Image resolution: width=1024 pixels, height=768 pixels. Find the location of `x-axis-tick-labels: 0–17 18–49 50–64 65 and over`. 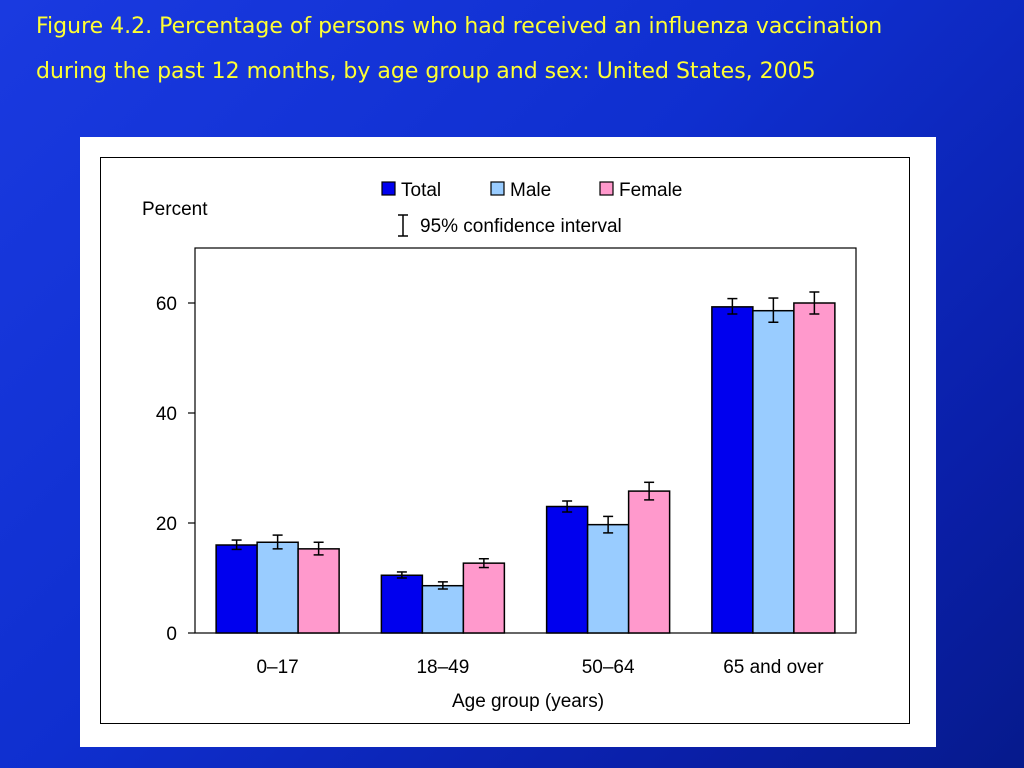

x-axis-tick-labels: 0–17 18–49 50–64 65 and over is located at coordinates (540, 667).